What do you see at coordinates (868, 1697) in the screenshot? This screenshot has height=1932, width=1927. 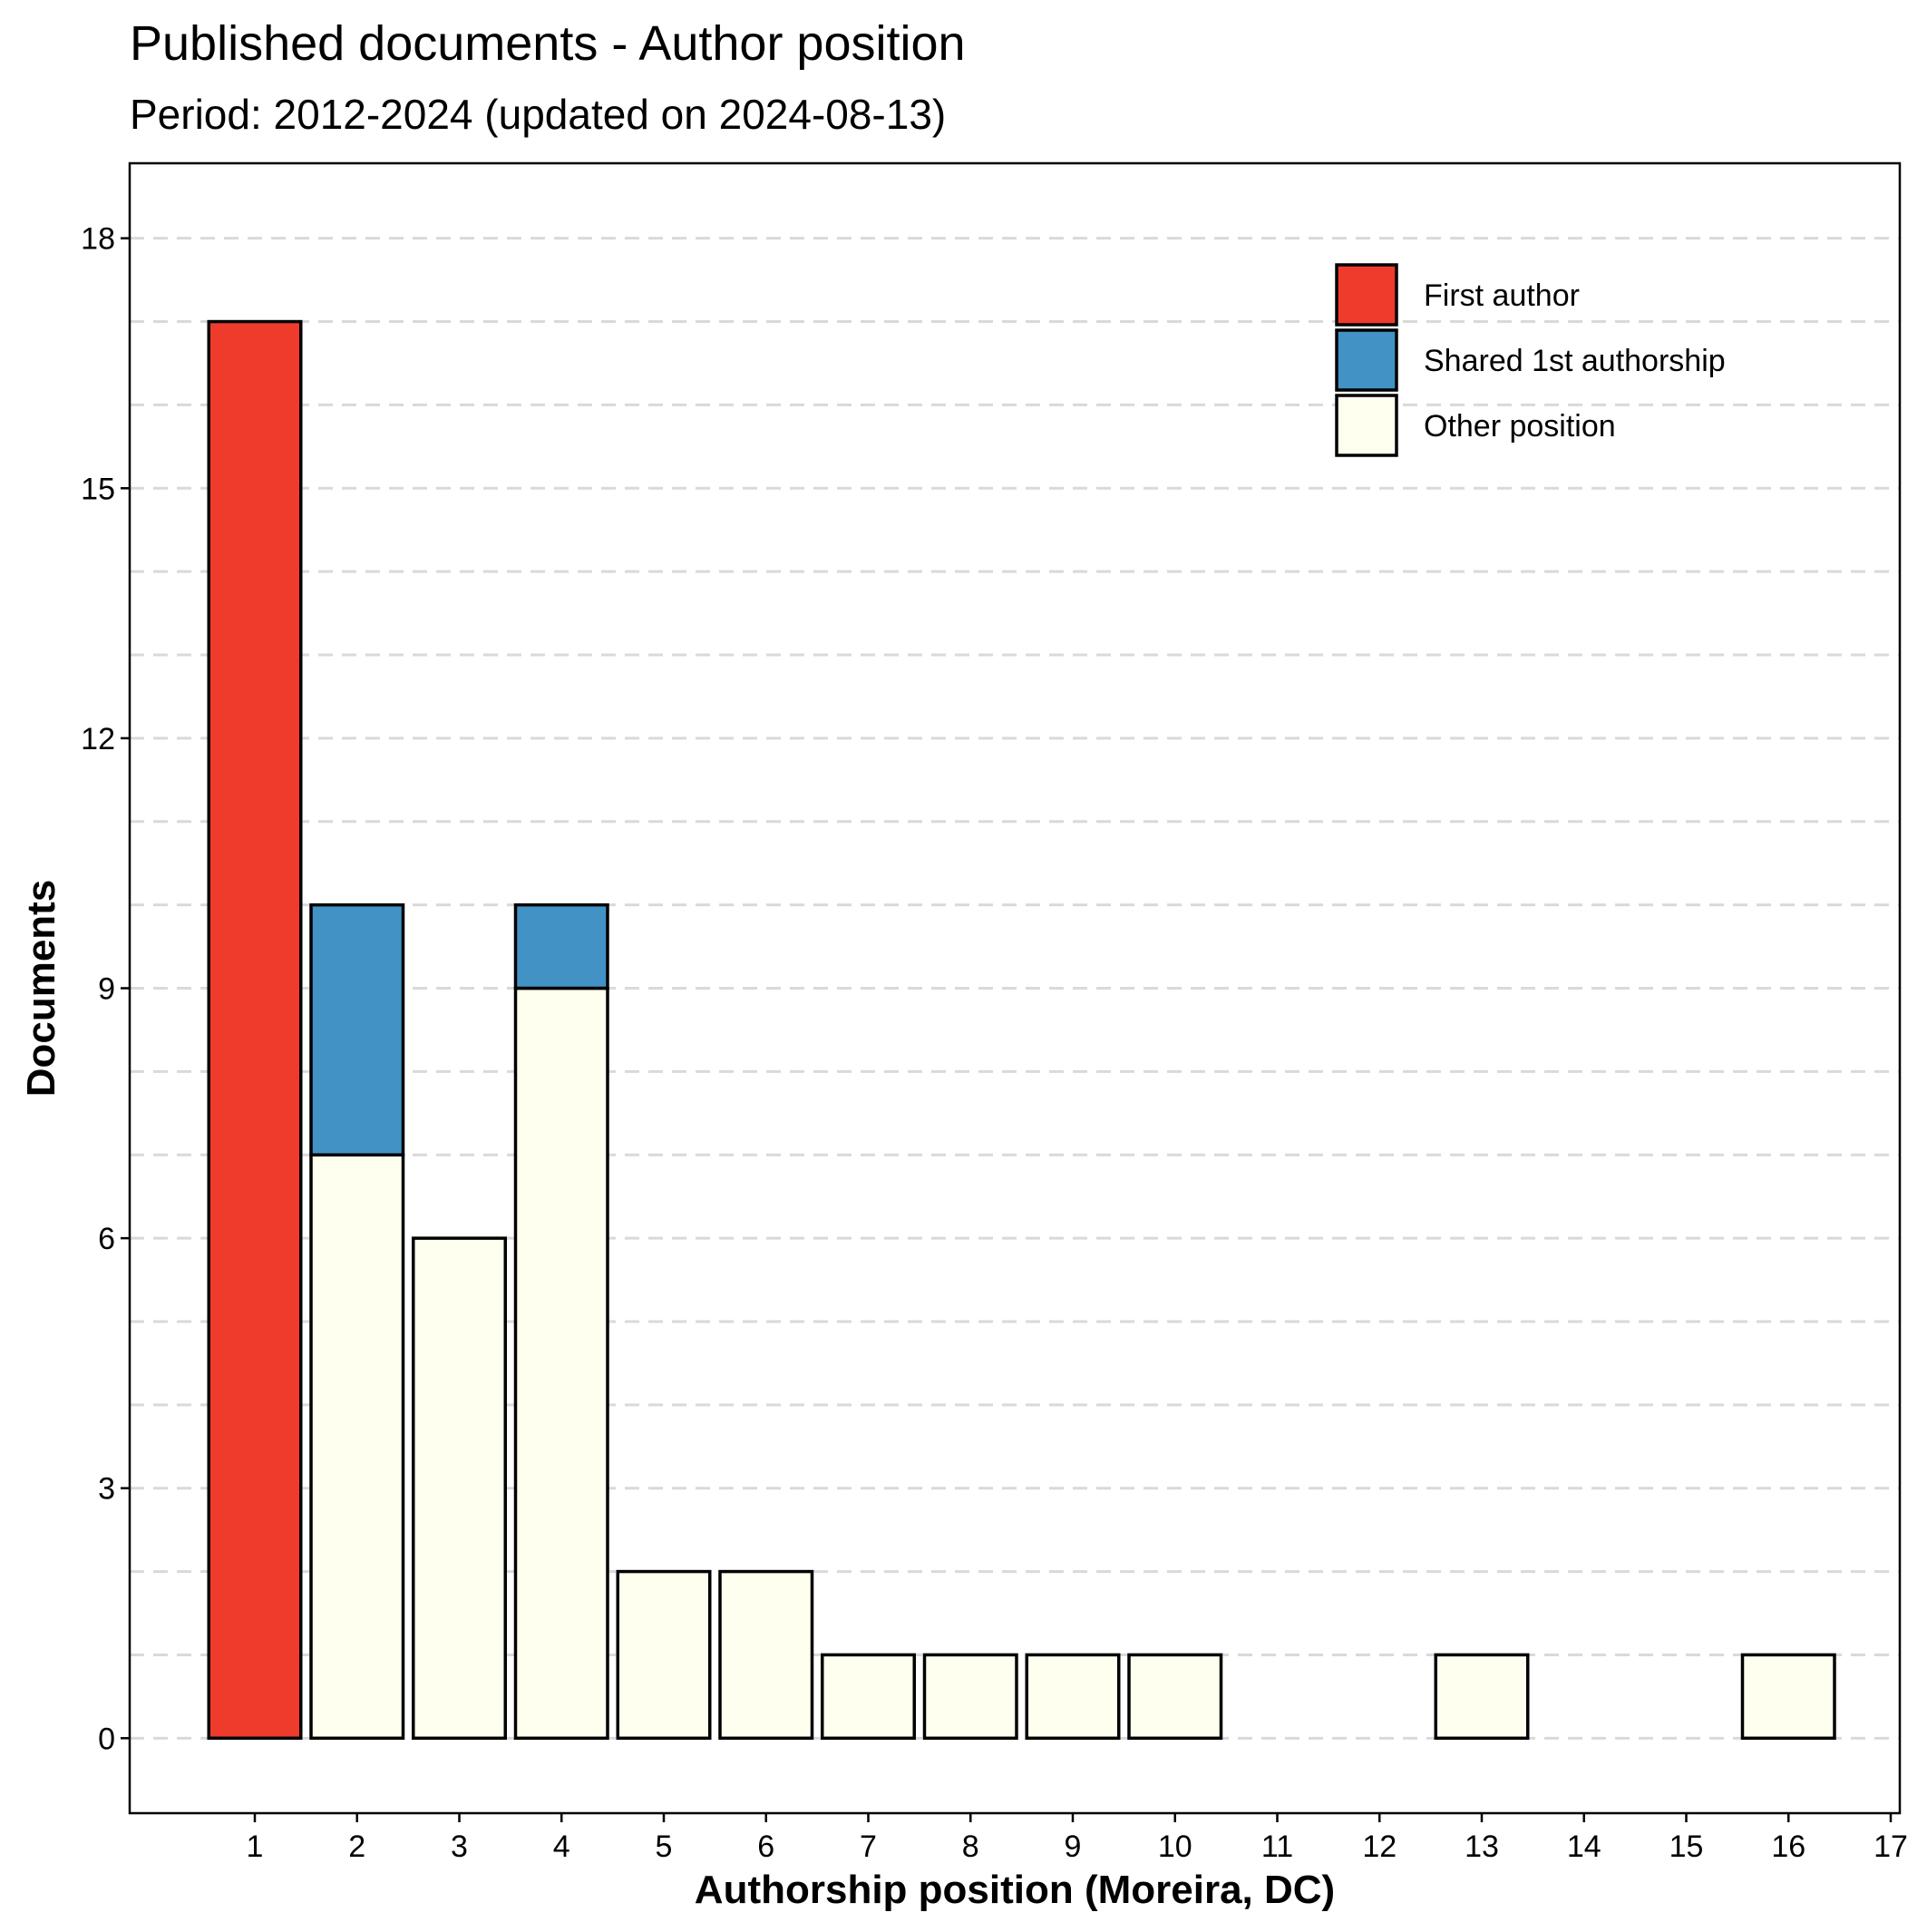 I see `bar-7-other-position` at bounding box center [868, 1697].